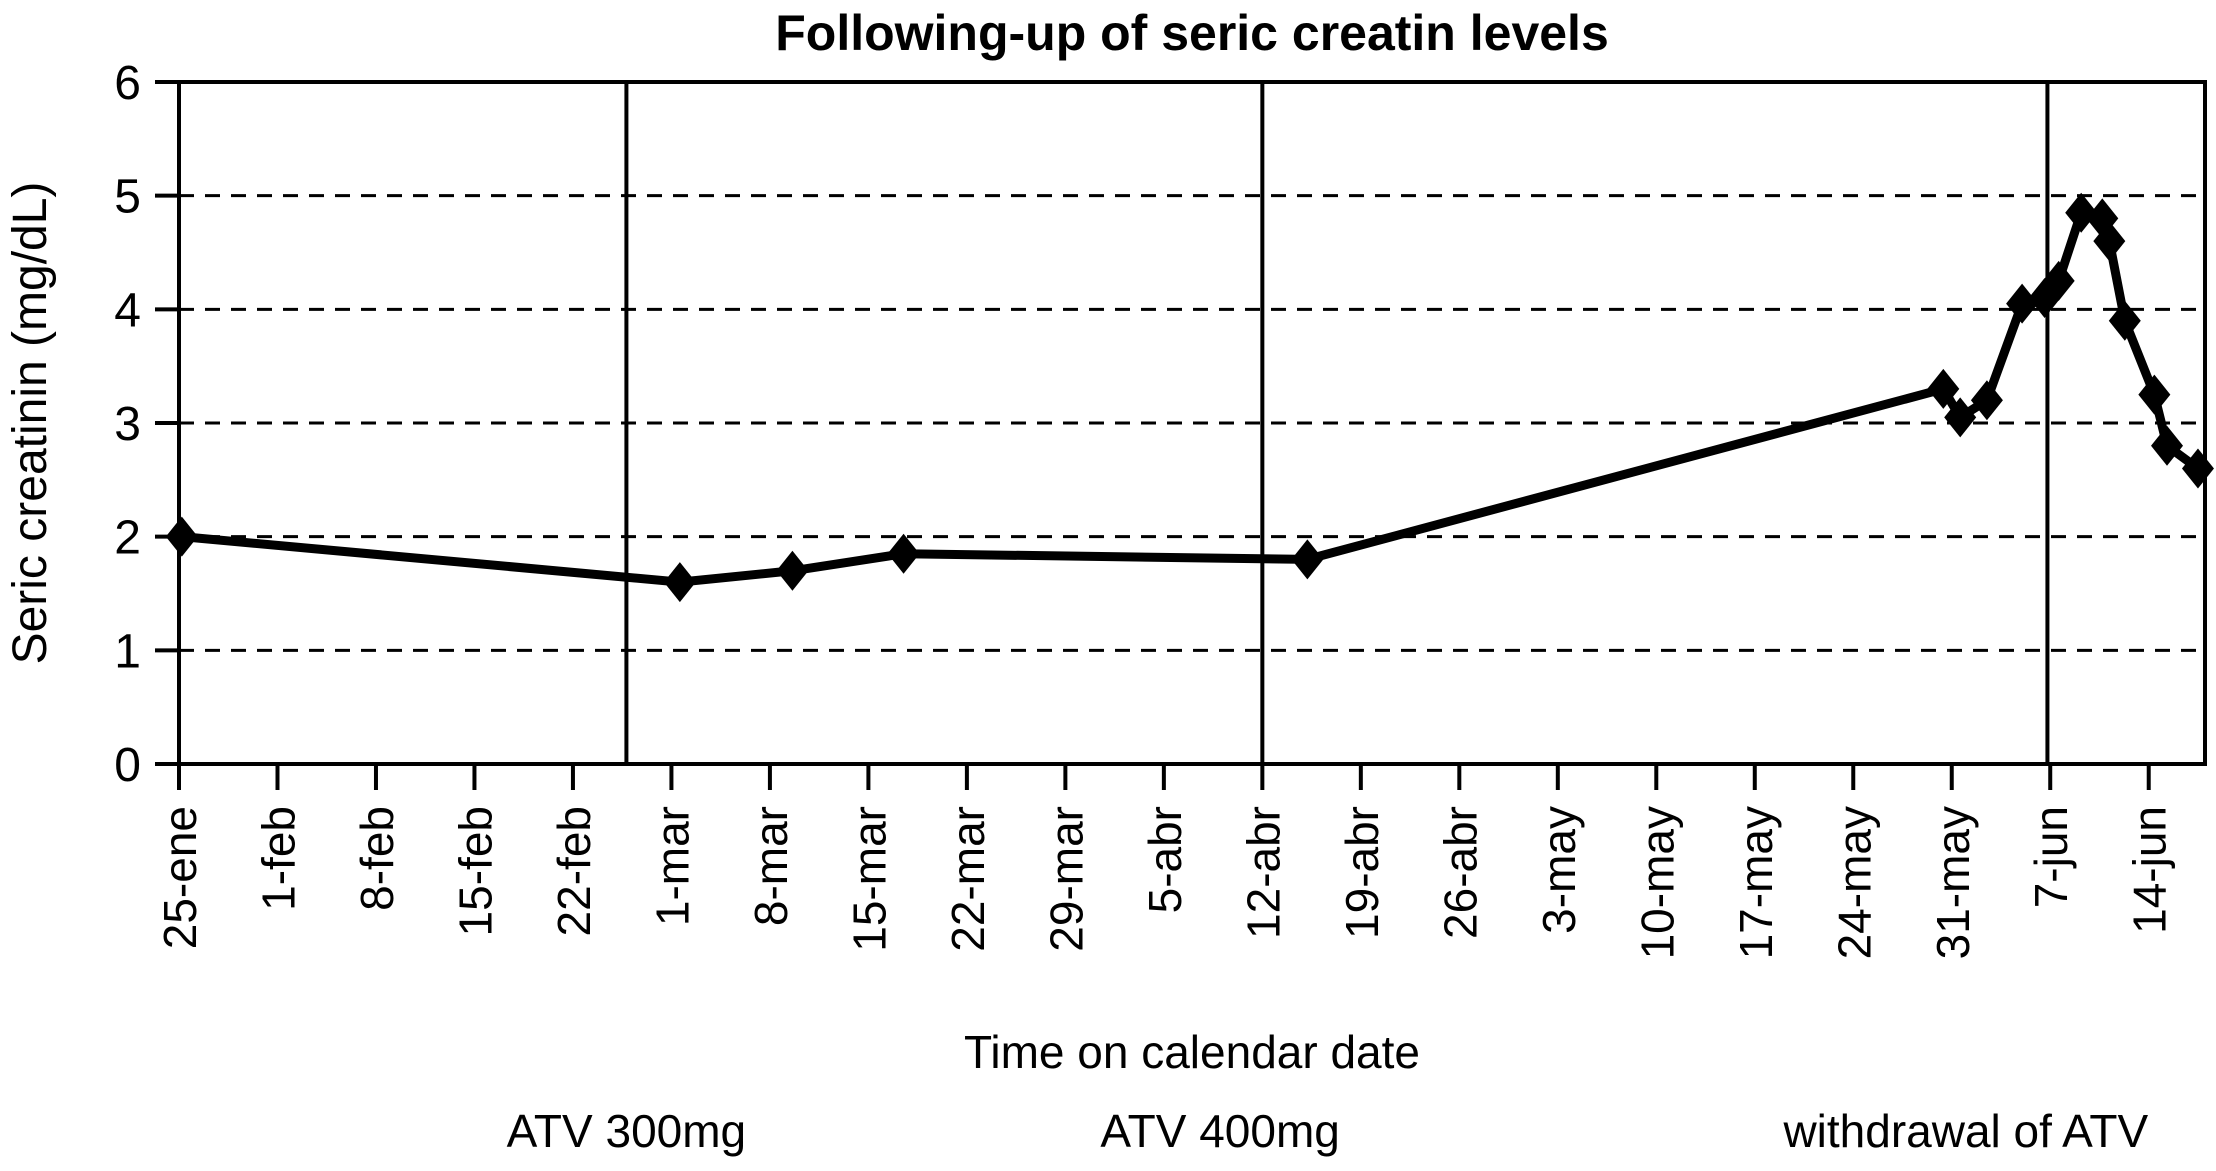 This screenshot has height=1171, width=2216. Describe the element at coordinates (1756, 882) in the screenshot. I see `x-tick-label: 17-may` at that location.